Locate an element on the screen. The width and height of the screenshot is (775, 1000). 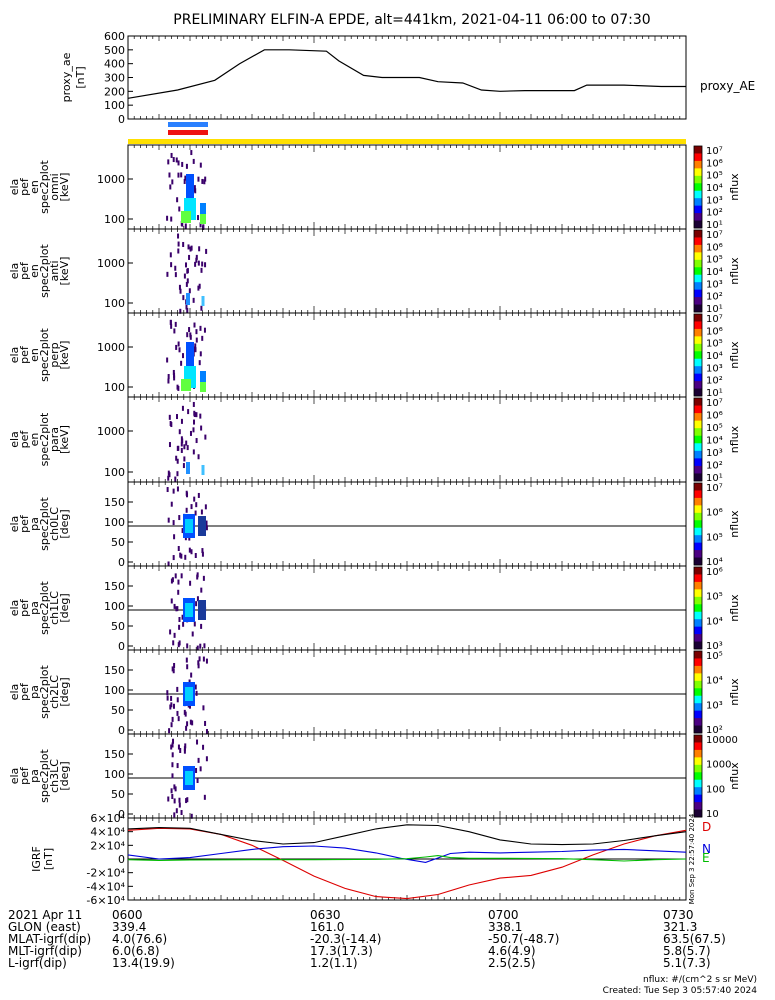
spec-5-ylabel: pef is located at coordinates (24, 523).